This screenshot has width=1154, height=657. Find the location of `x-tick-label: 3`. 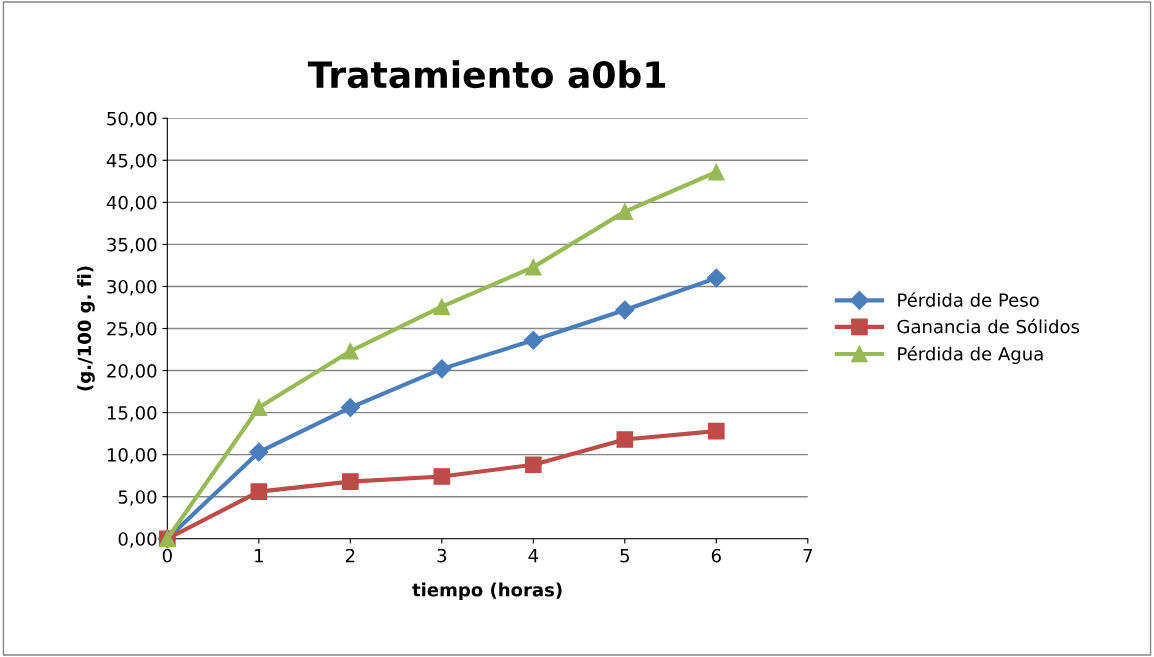

x-tick-label: 3 is located at coordinates (442, 555).